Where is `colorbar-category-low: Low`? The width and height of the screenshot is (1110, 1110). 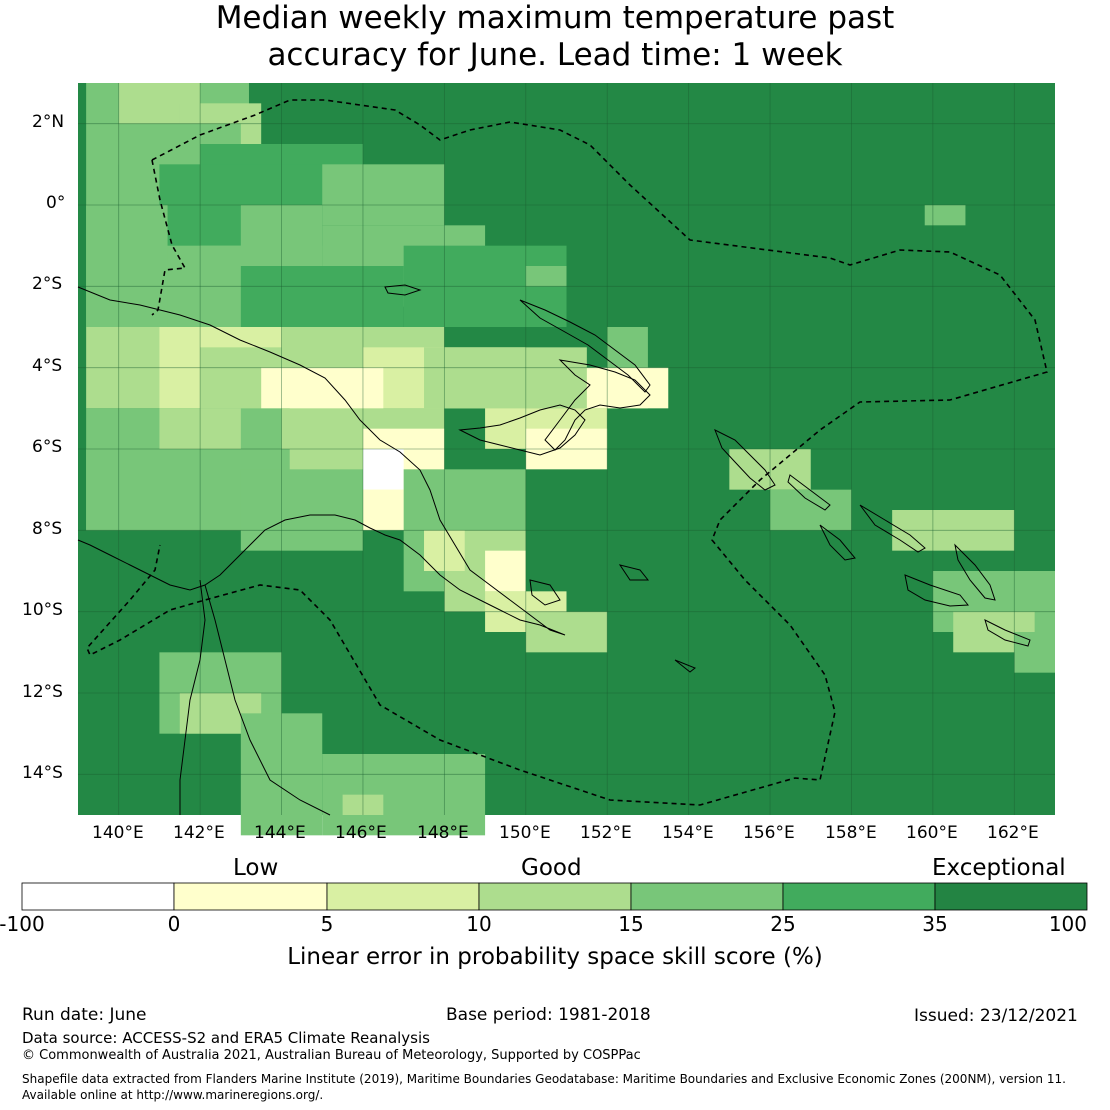 colorbar-category-low: Low is located at coordinates (256, 868).